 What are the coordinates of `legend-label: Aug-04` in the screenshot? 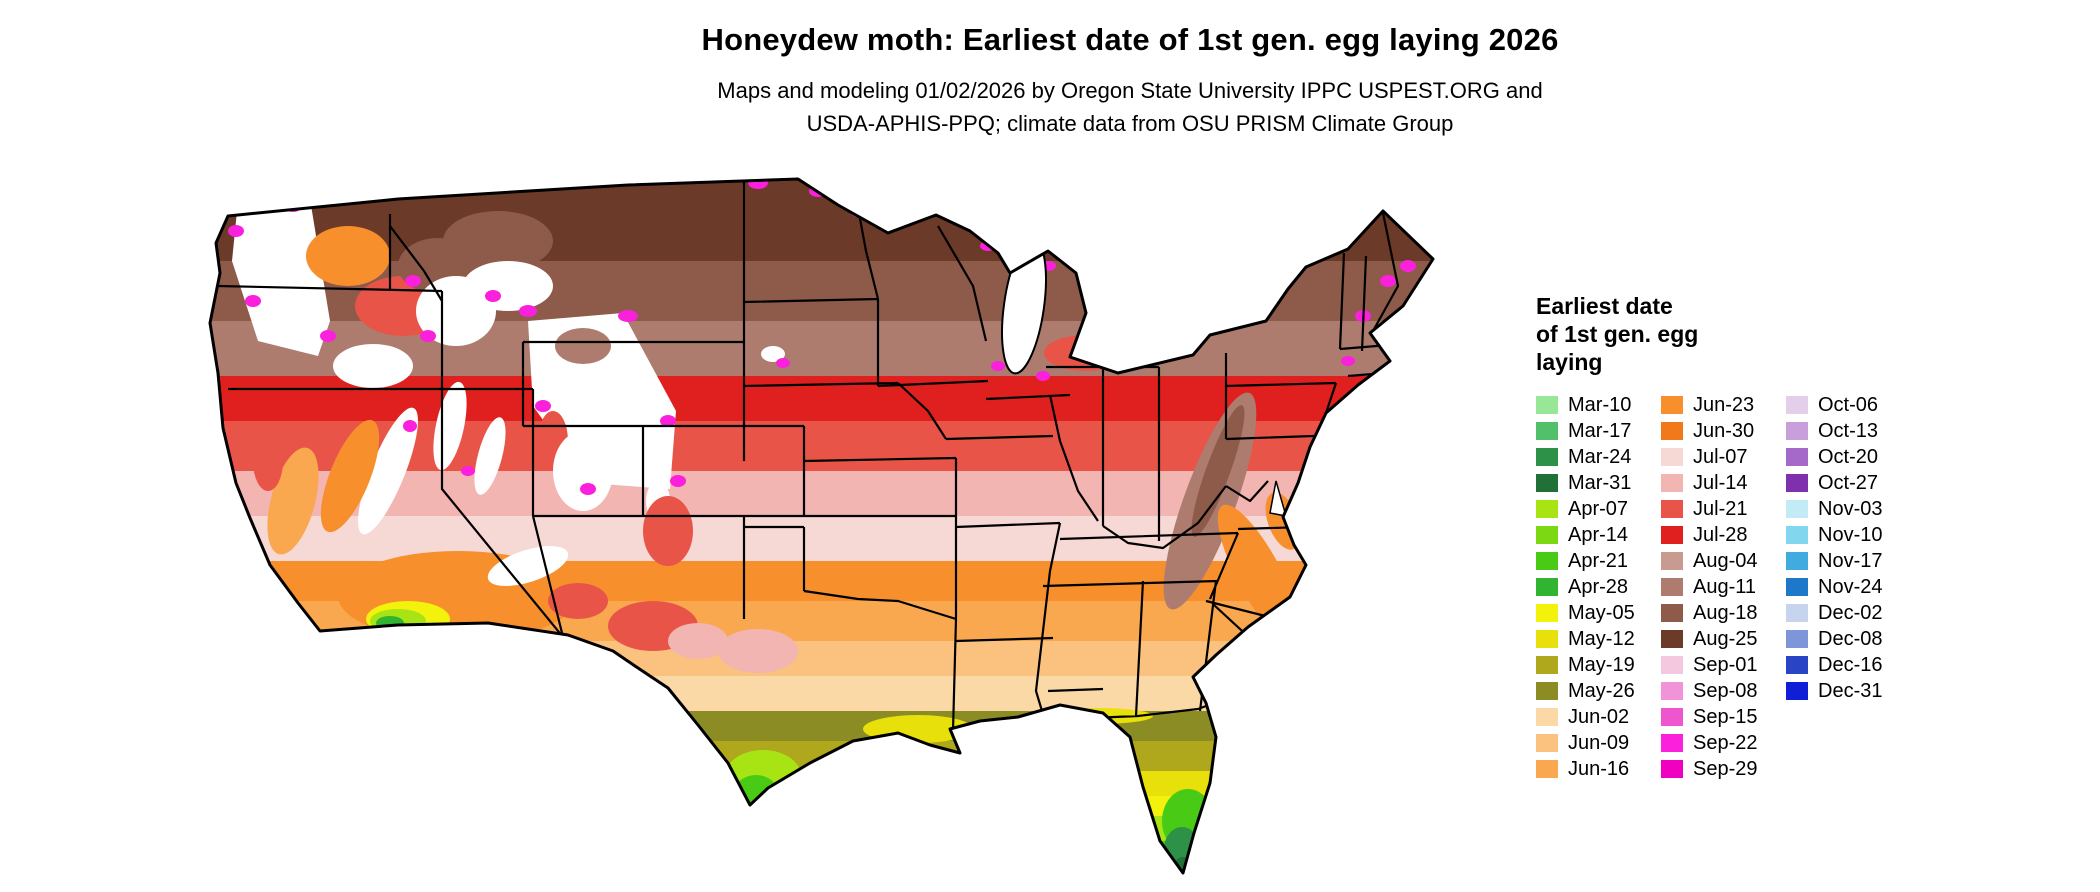 It's located at (1725, 560).